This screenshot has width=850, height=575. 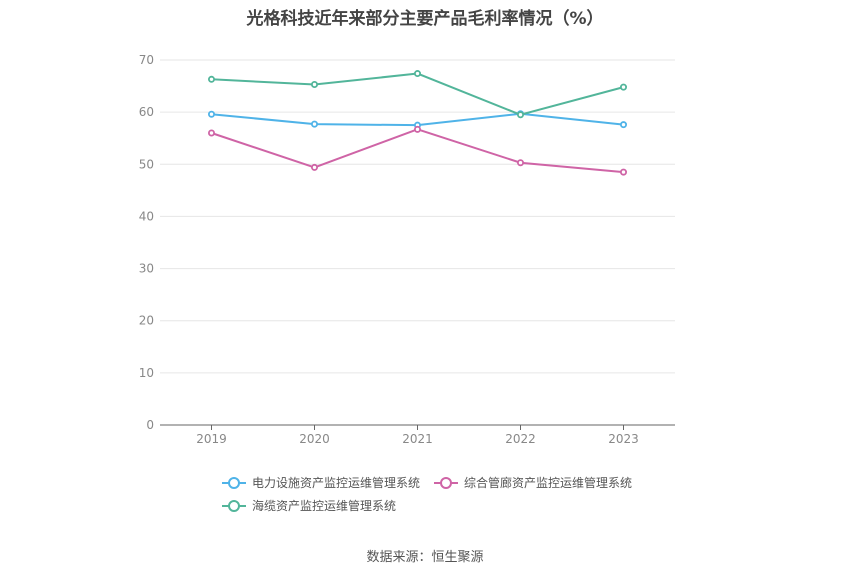 What do you see at coordinates (146, 242) in the screenshot?
I see `y-axis-ticks: 0 10 20 30 40 50 60 70` at bounding box center [146, 242].